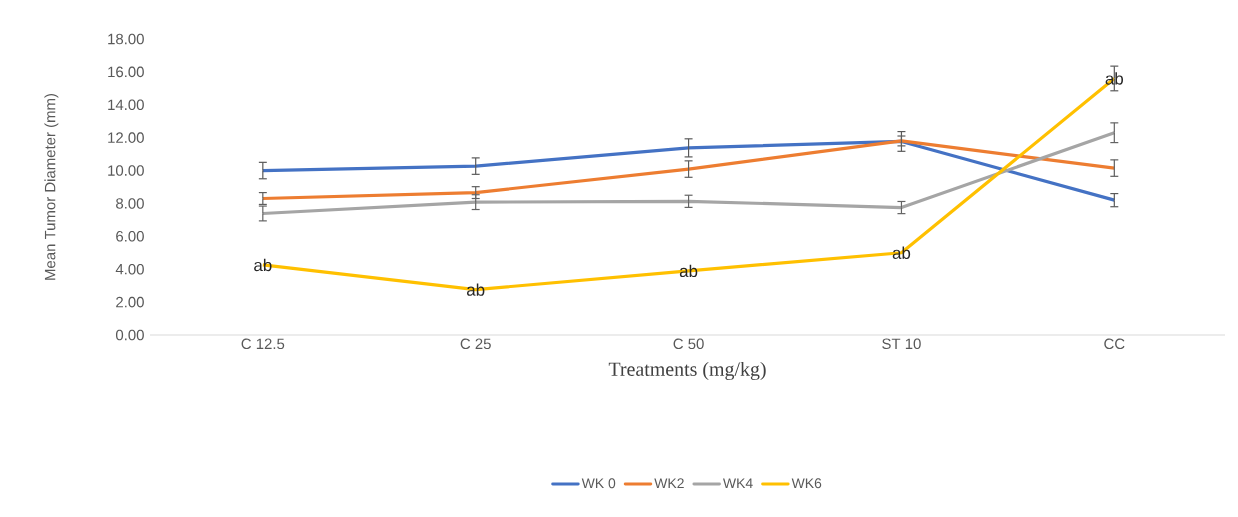 The width and height of the screenshot is (1238, 517). What do you see at coordinates (688, 173) in the screenshot?
I see `line-series` at bounding box center [688, 173].